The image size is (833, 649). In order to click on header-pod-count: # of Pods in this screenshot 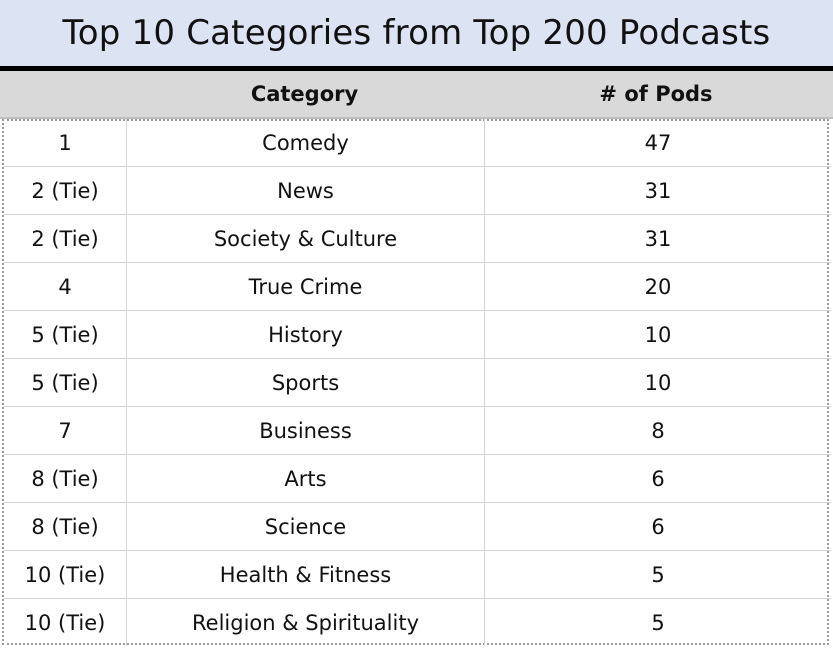, I will do `click(656, 94)`.